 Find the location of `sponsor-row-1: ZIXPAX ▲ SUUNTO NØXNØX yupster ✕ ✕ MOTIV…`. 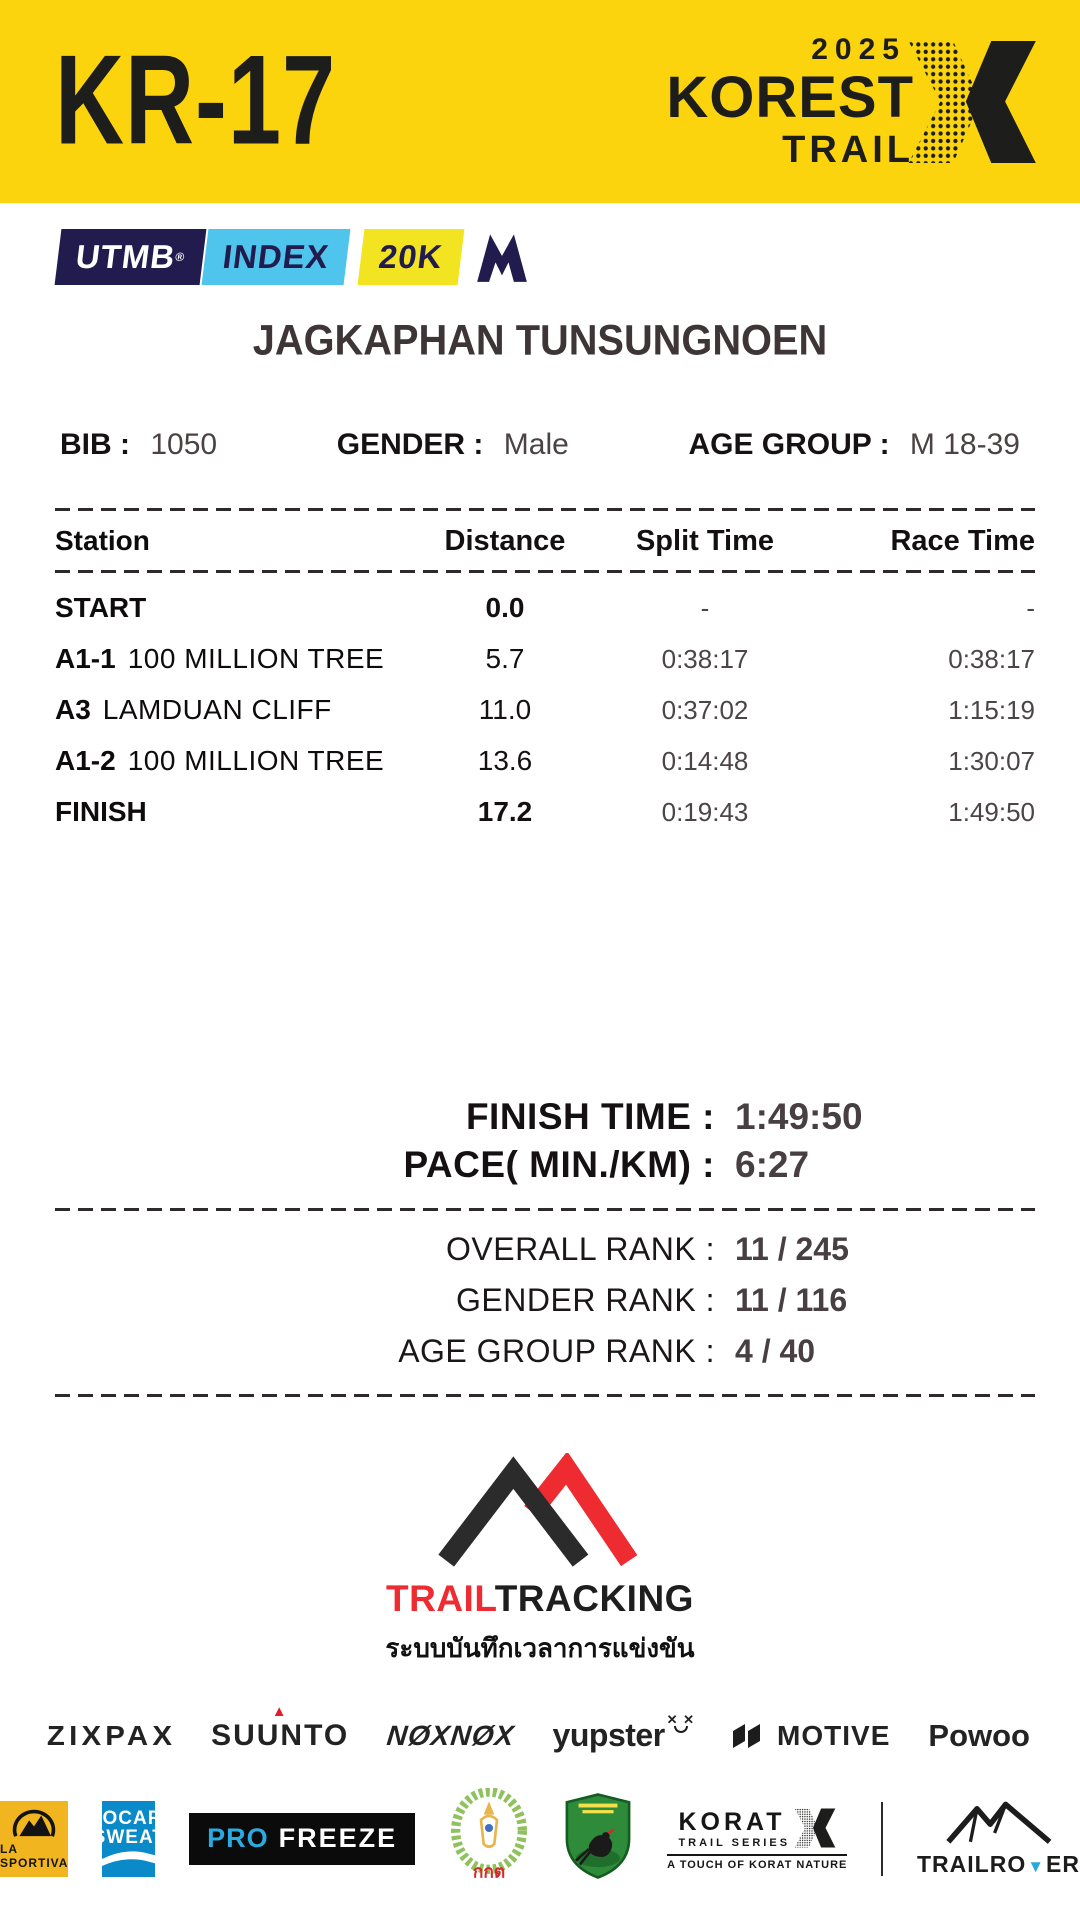

sponsor-row-1: ZIXPAX ▲ SUUNTO NØXNØX yupster ✕ ✕ MOTIV… is located at coordinates (540, 1728).